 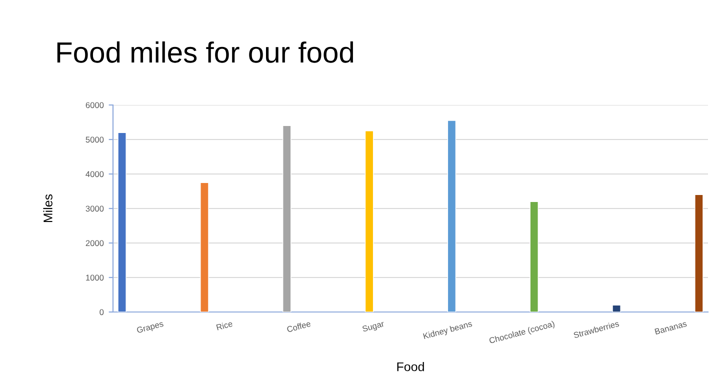 What do you see at coordinates (95, 277) in the screenshot?
I see `y-tick-label: 1000` at bounding box center [95, 277].